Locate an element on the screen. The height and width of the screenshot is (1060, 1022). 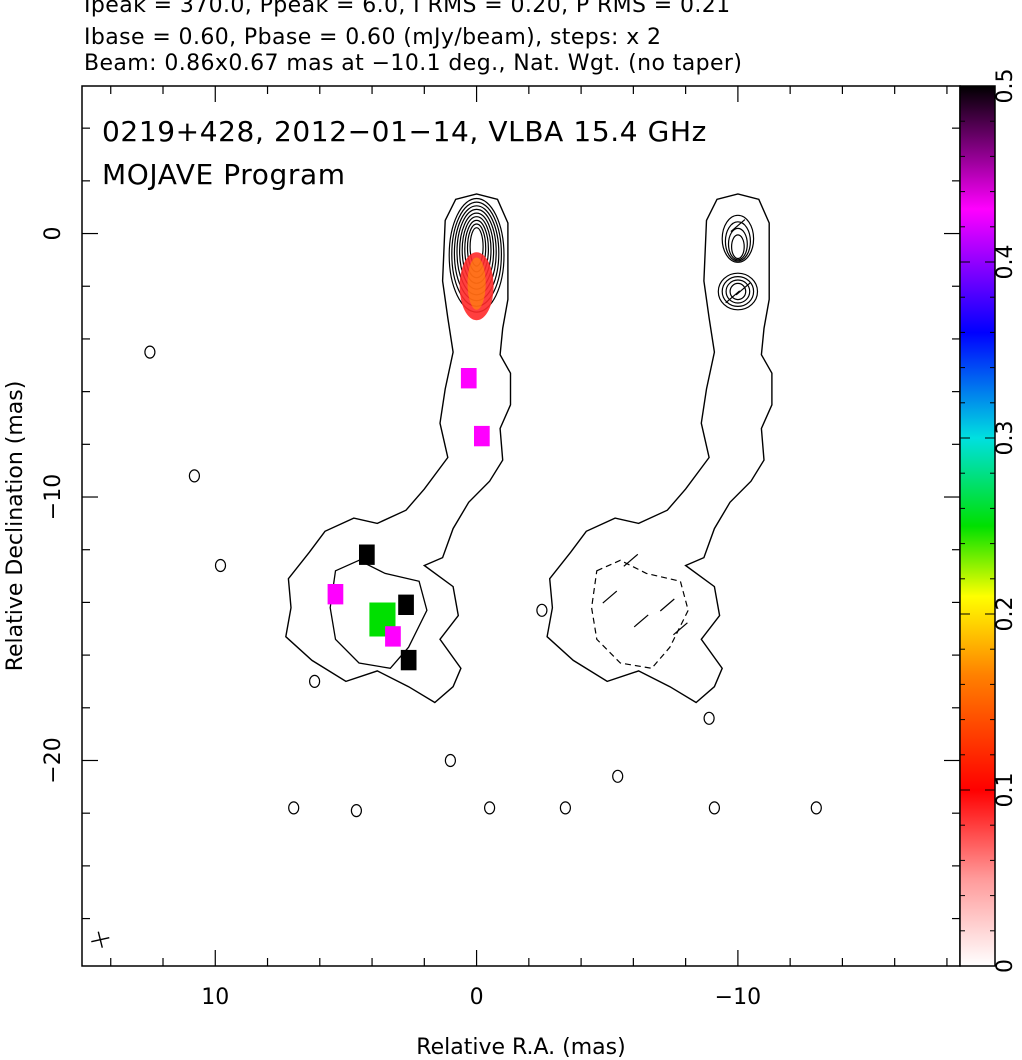
contour-lobe-polarization-panel is located at coordinates (639, 614).